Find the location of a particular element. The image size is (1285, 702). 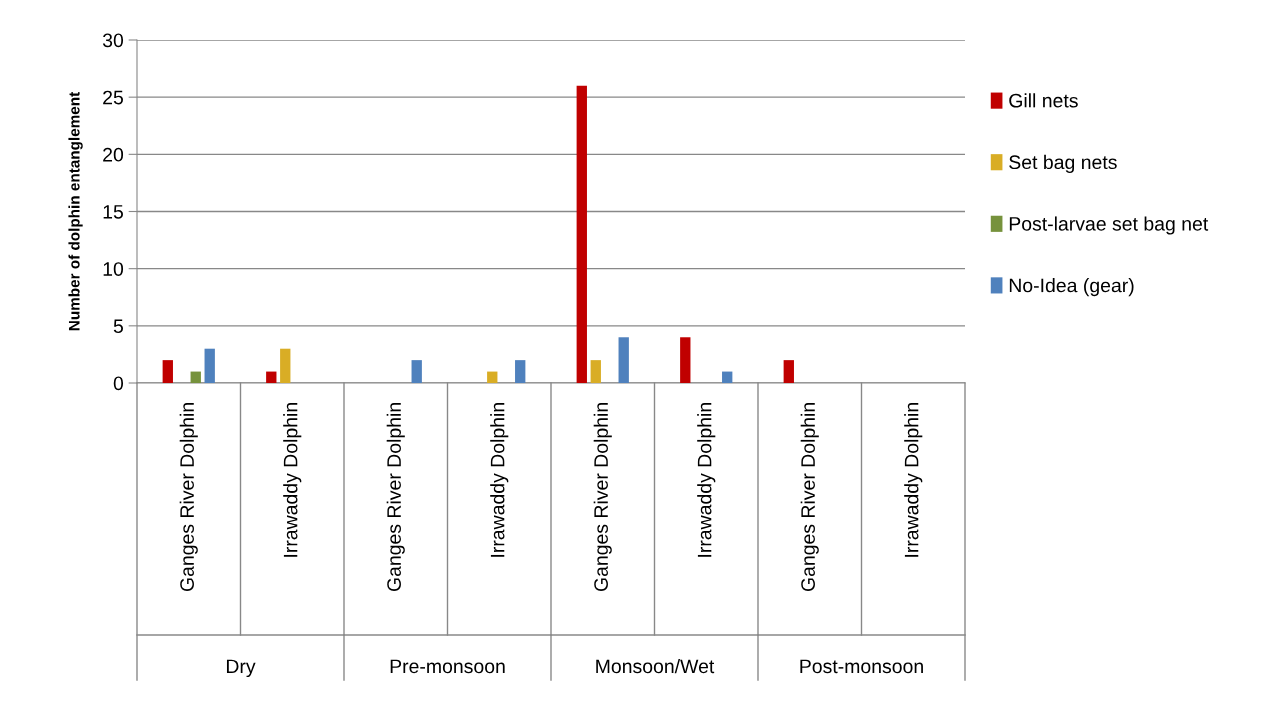

legend-label: No-Idea (gear) is located at coordinates (1071, 287).